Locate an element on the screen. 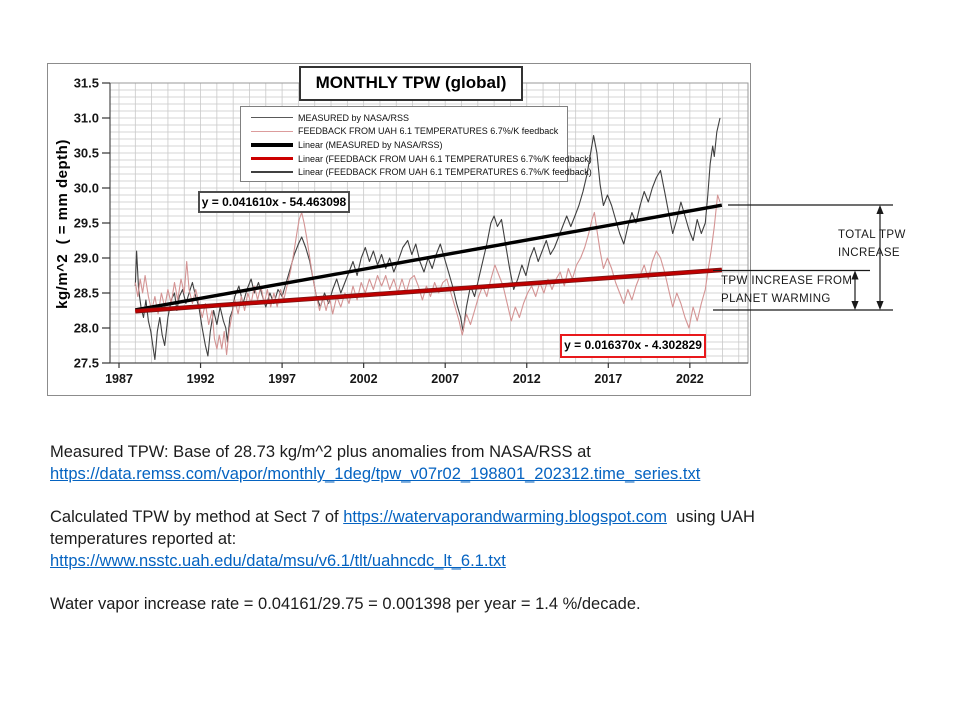 Image resolution: width=960 pixels, height=720 pixels. chart-title: MONTHLY TPW (global) is located at coordinates (411, 83).